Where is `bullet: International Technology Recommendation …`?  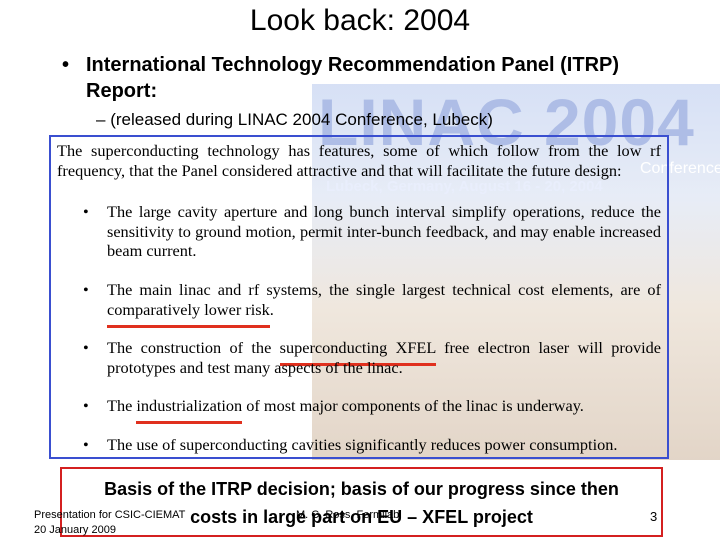
bullet: International Technology Recommendation … is located at coordinates (368, 78).